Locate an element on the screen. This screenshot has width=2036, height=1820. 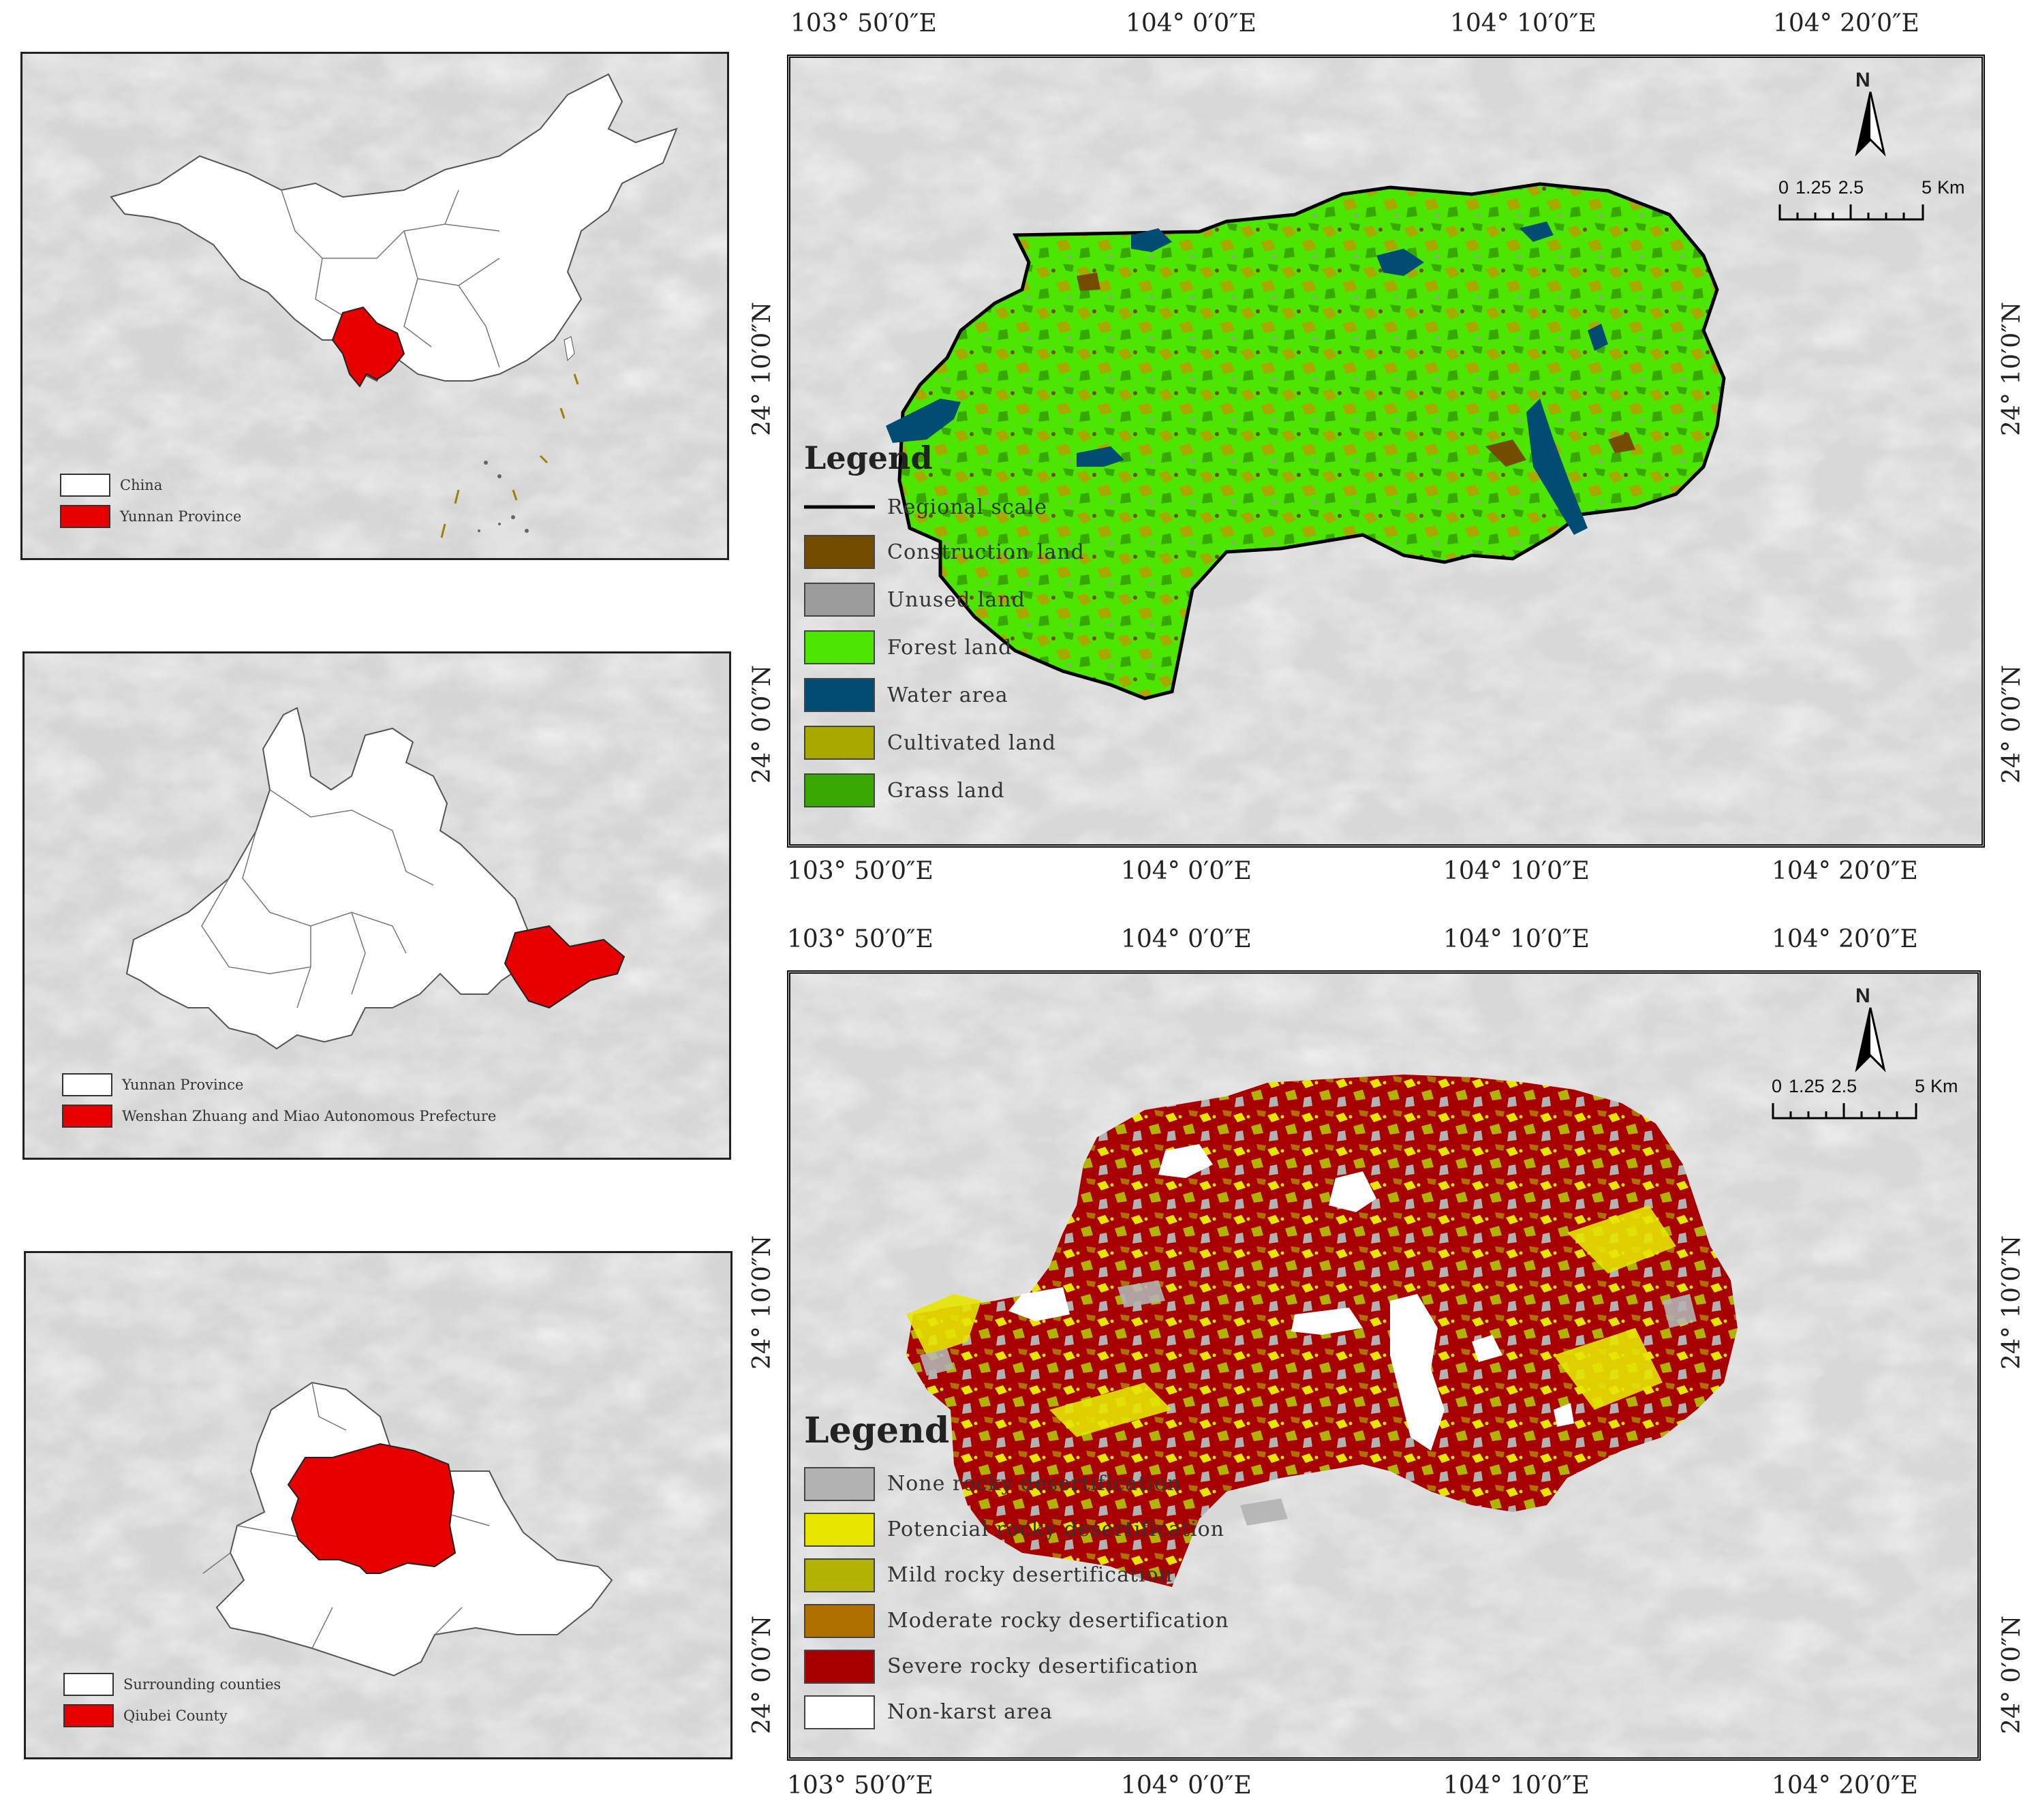
legend-item: Mild rocky desertification is located at coordinates (1016, 1575).